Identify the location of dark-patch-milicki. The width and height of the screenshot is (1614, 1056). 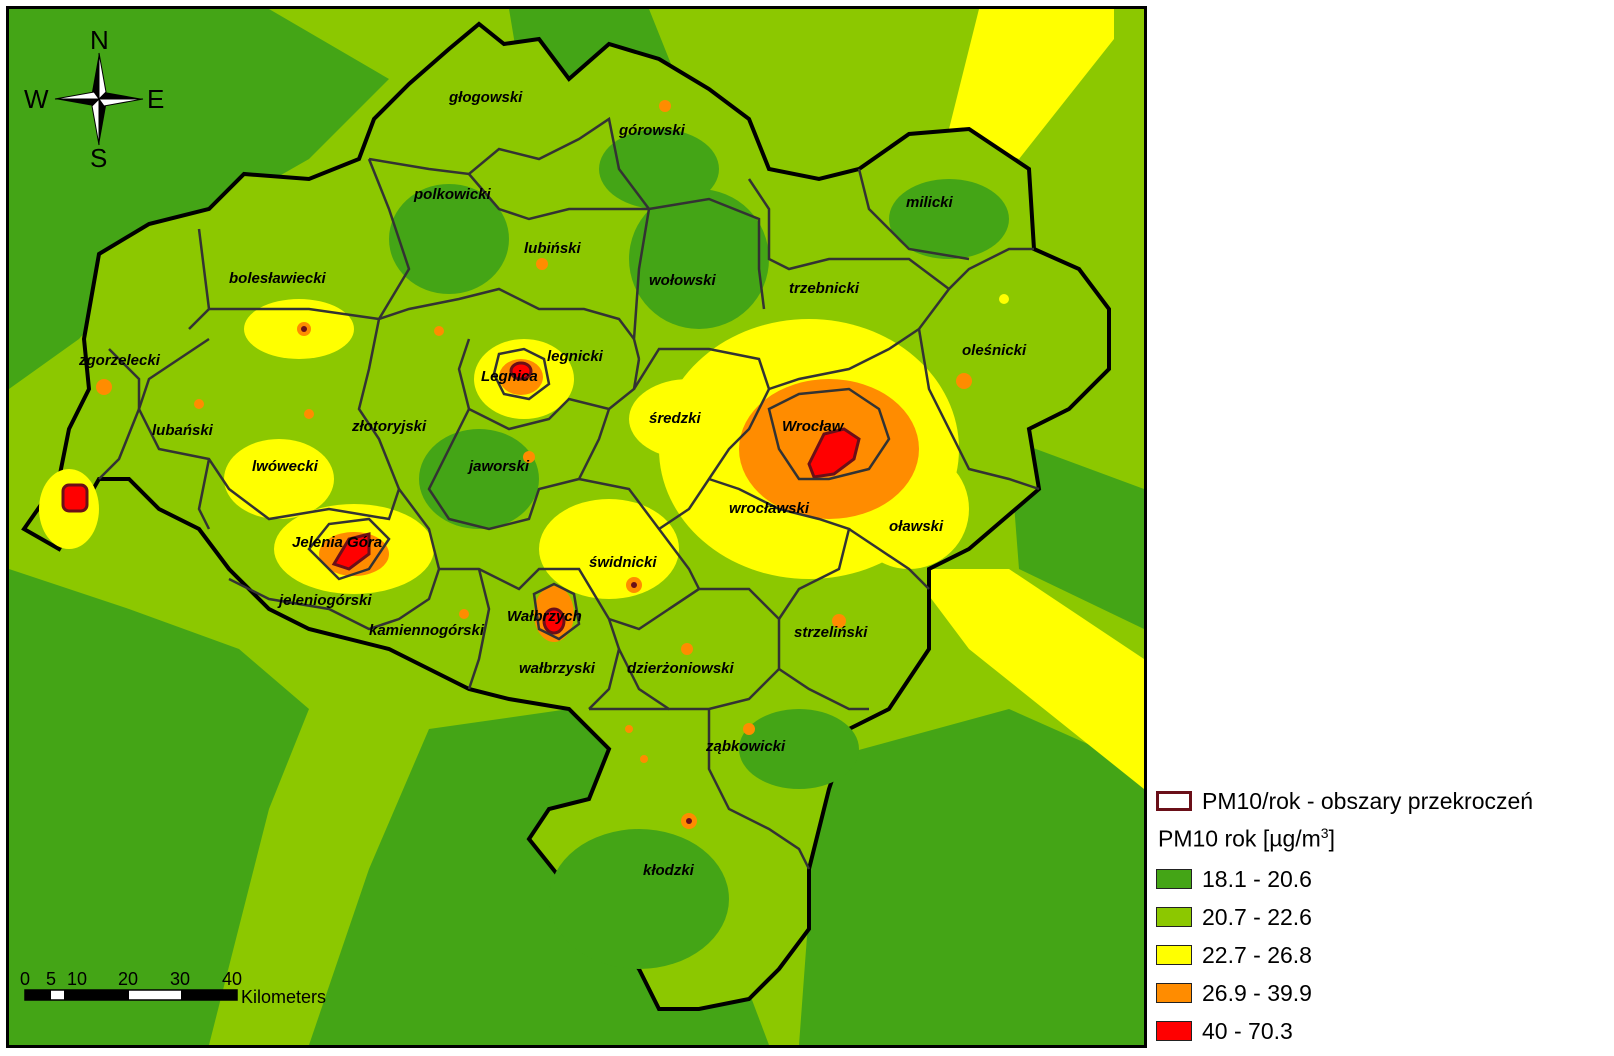
(949, 219).